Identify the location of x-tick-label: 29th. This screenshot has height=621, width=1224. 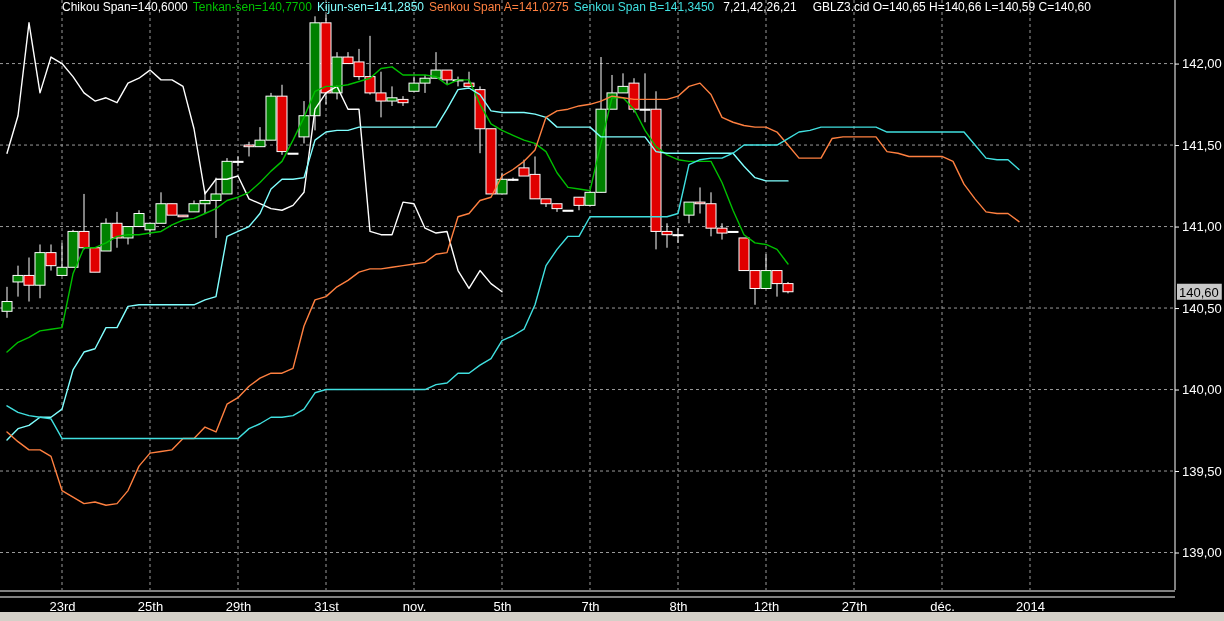
(238, 607).